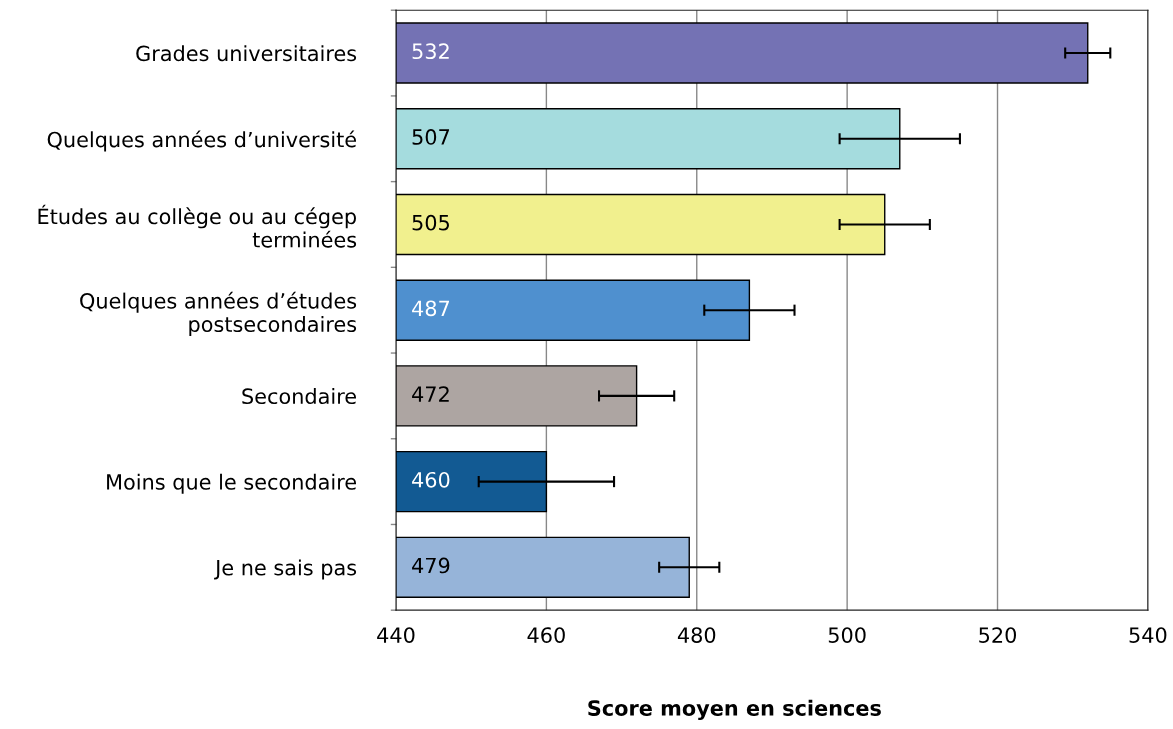 The height and width of the screenshot is (729, 1173). What do you see at coordinates (285, 569) in the screenshot?
I see `y-tick-label: Je ne sais pas` at bounding box center [285, 569].